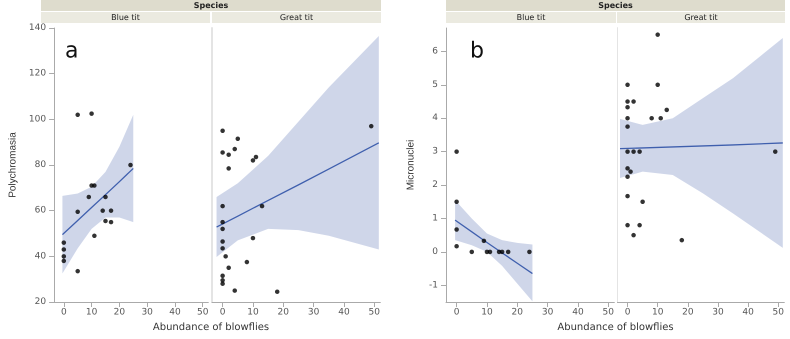 This screenshot has height=339, width=790. Describe the element at coordinates (296, 17) in the screenshot. I see `chart-title: Great tit` at that location.